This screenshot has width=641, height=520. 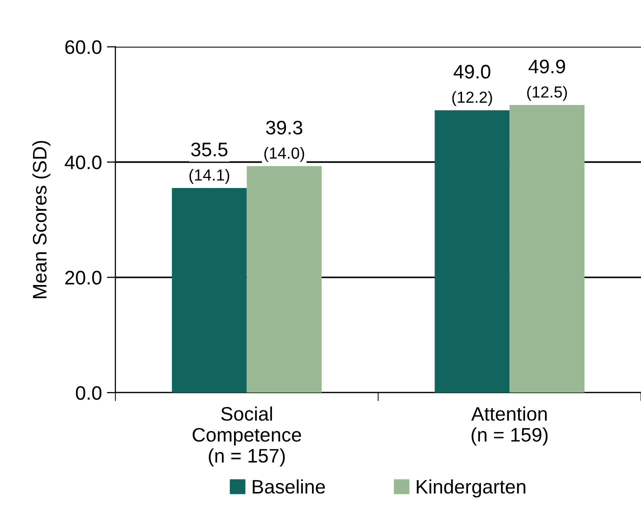 I want to click on y-tick-label: 40.0, so click(x=83, y=163).